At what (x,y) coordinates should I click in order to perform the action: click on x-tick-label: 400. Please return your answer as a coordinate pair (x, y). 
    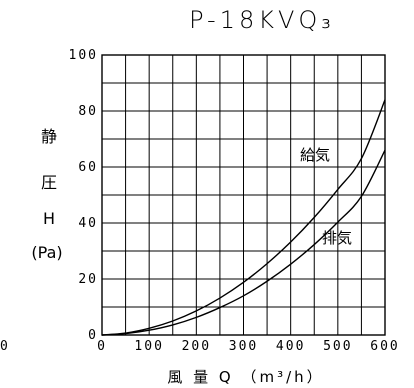
    Looking at the image, I should click on (290, 346).